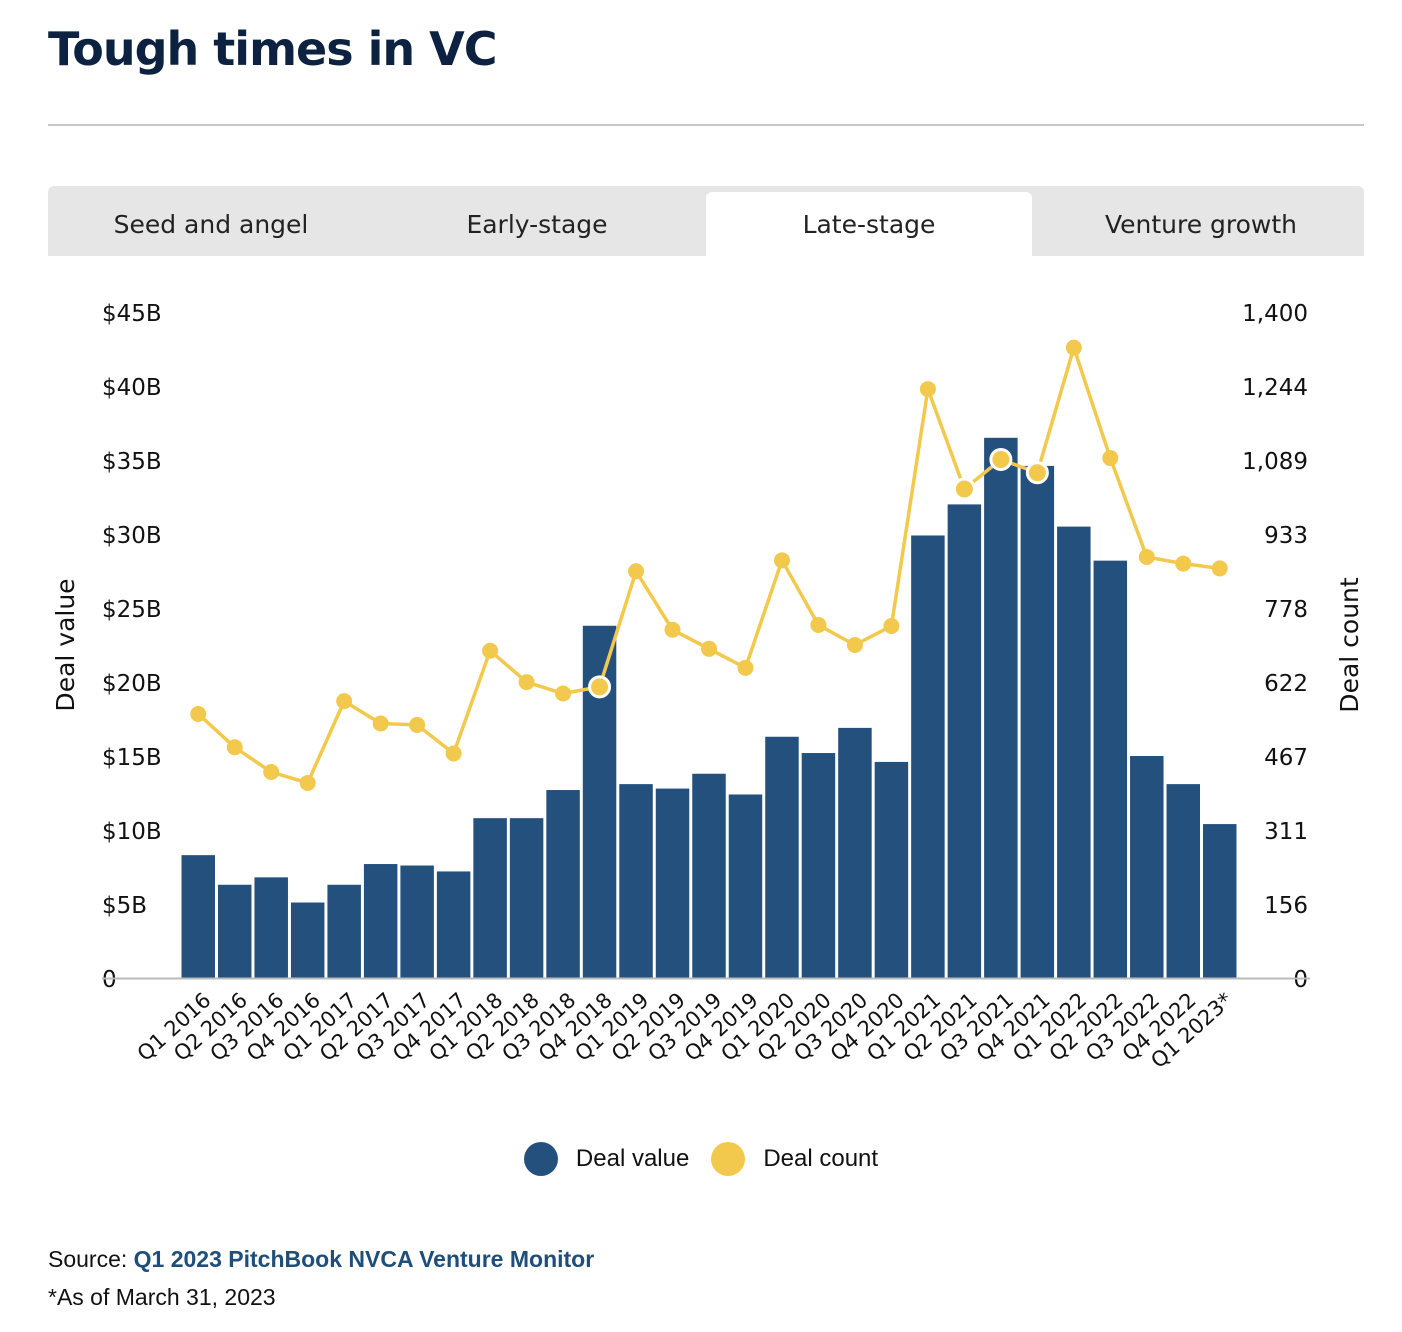 The image size is (1402, 1332). Describe the element at coordinates (869, 224) in the screenshot. I see `tab-late-stage: Late-stage` at that location.